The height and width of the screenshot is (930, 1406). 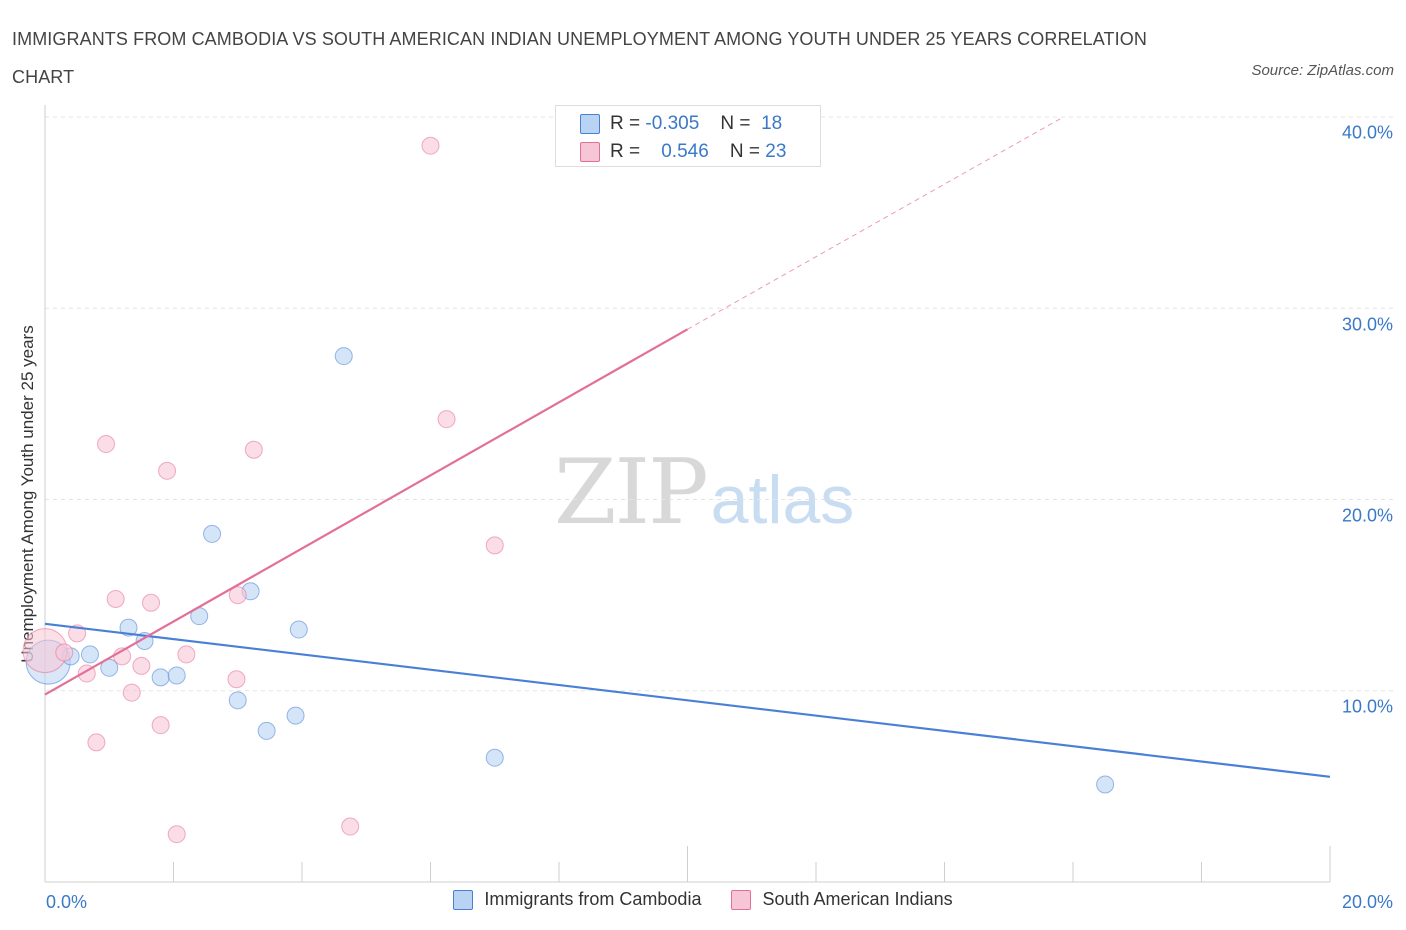 I want to click on source-label: Source: ZipAtlas.com, so click(x=1322, y=70).